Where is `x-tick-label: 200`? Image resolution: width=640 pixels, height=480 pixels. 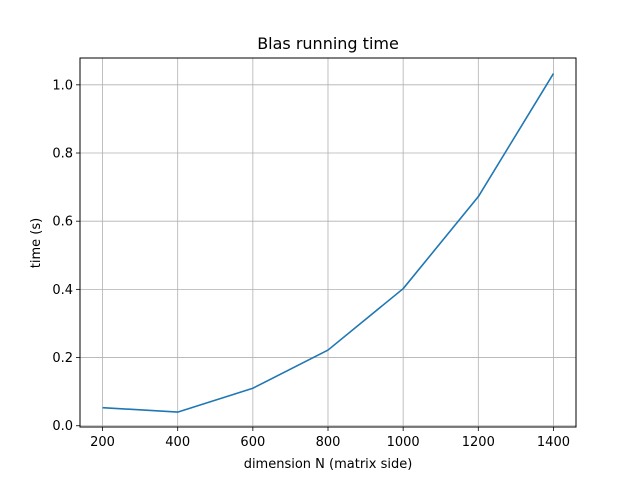
x-tick-label: 200 is located at coordinates (102, 442).